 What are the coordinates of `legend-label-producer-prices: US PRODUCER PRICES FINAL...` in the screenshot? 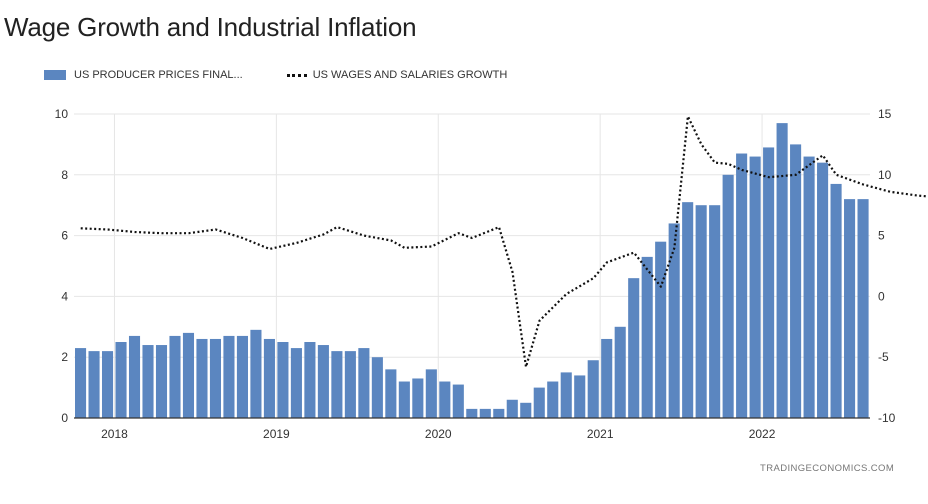 It's located at (158, 75).